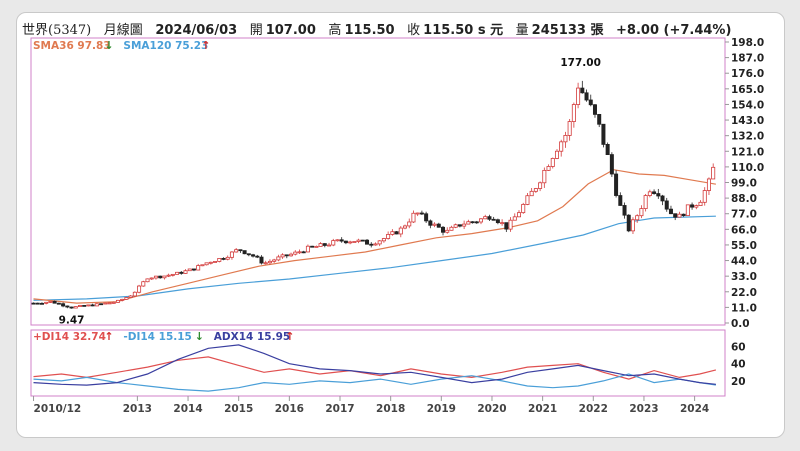 The height and width of the screenshot is (451, 800). Describe the element at coordinates (57, 30) in the screenshot. I see `stock-name: 世界(5347)` at that location.